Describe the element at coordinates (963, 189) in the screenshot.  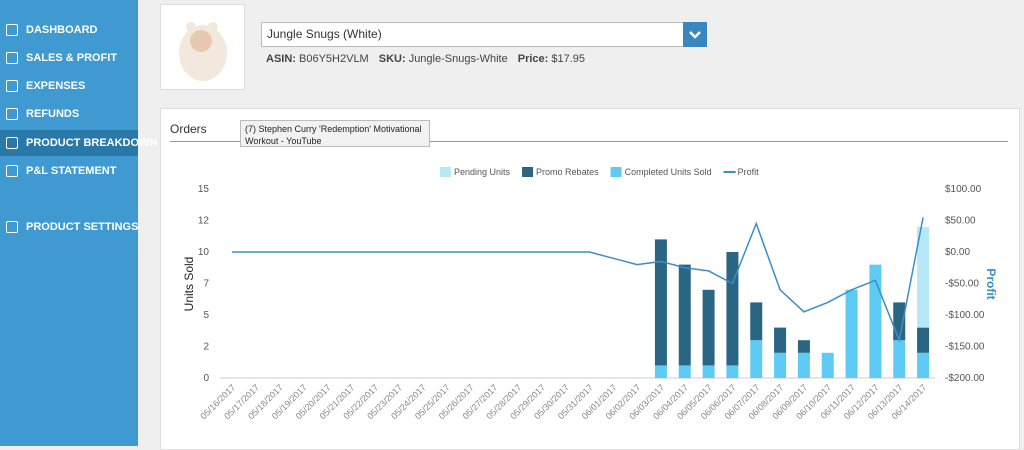
I see `y2-tick-label: $100.00` at that location.